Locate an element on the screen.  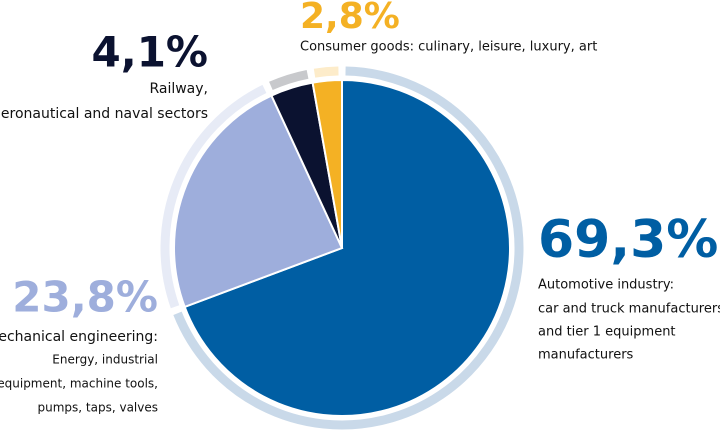
slice-label: car and truck manufacturers is located at coordinates (629, 309).